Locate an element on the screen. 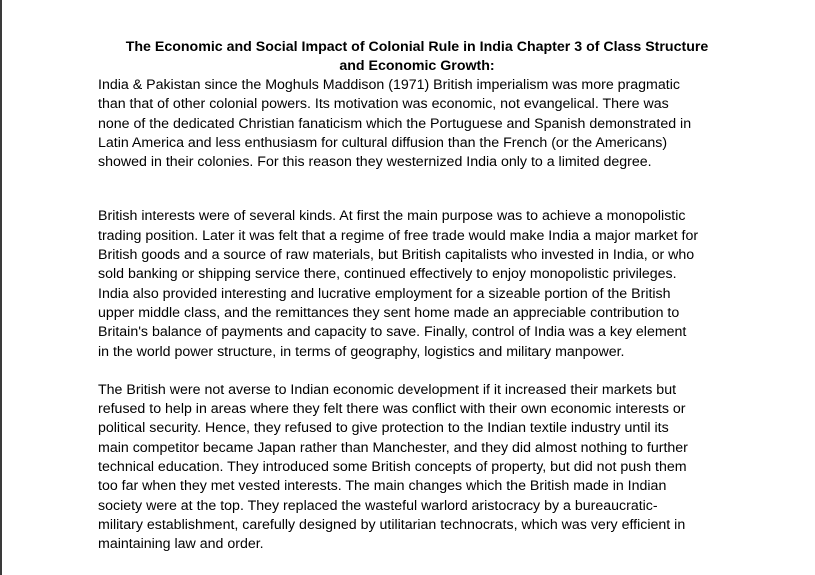  page-edge-divider is located at coordinates (1, 287).